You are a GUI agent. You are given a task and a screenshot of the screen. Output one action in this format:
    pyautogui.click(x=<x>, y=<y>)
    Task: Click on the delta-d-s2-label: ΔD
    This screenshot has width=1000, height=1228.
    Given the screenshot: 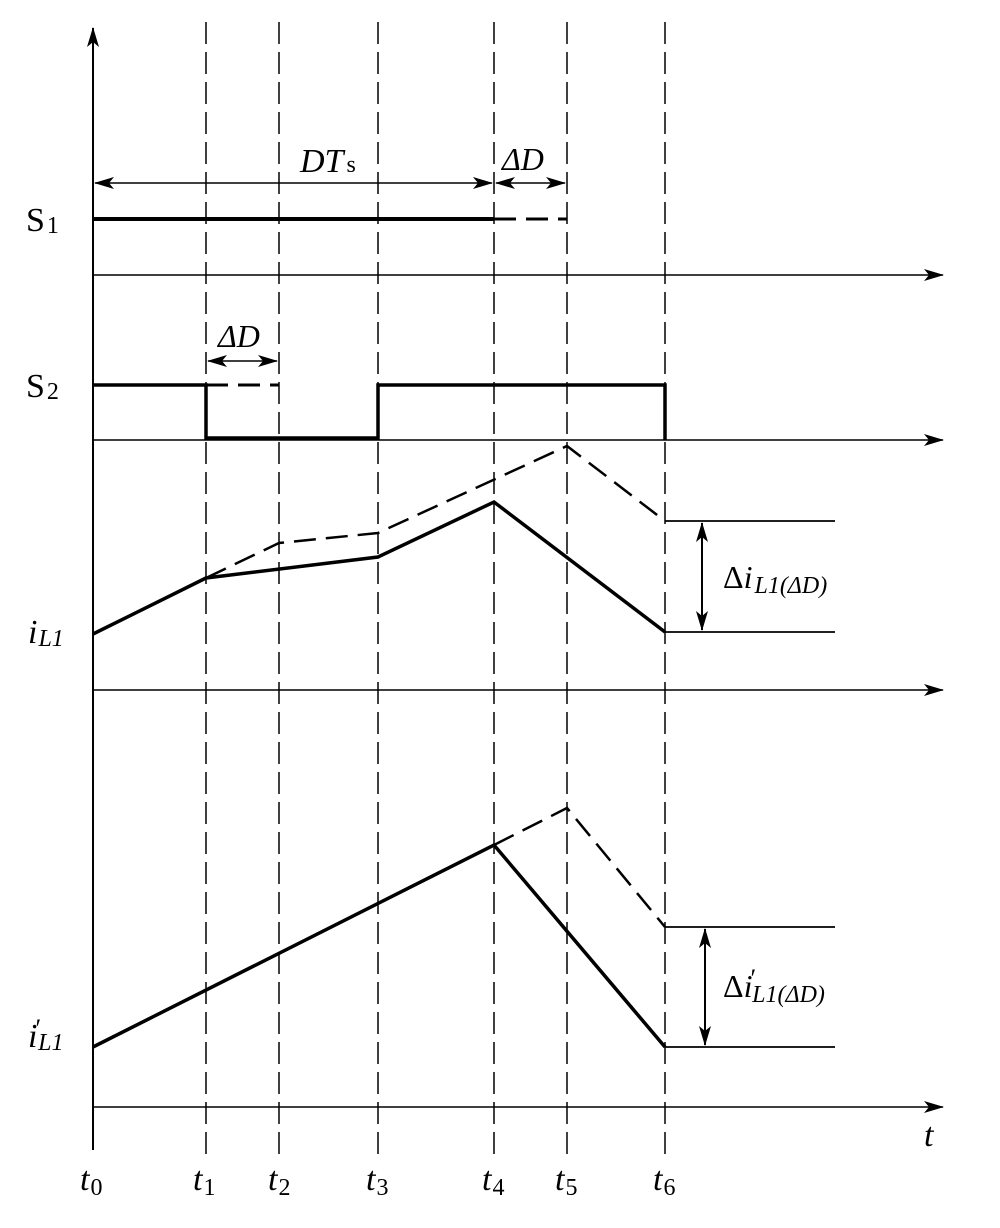 What is the action you would take?
    pyautogui.click(x=238, y=336)
    